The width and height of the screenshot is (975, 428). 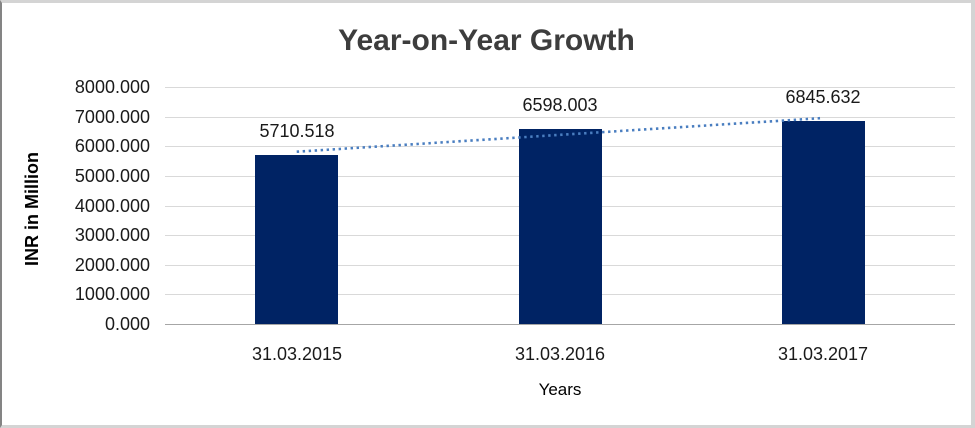 What do you see at coordinates (560, 105) in the screenshot?
I see `bar-data-label: 6598.003` at bounding box center [560, 105].